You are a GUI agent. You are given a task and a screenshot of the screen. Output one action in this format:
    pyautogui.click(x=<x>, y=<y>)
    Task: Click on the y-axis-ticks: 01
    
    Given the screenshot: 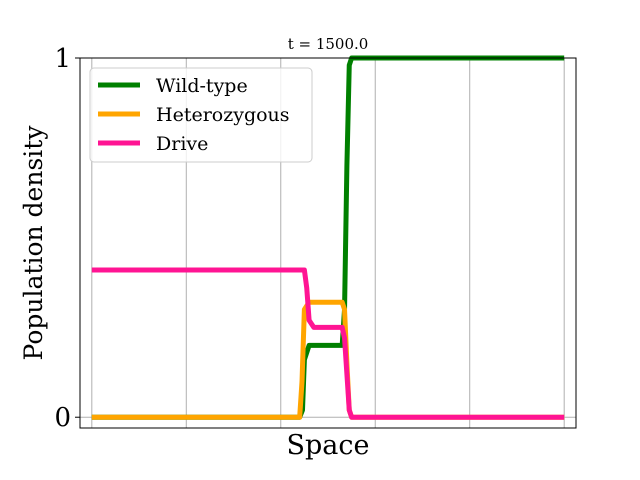 What is the action you would take?
    pyautogui.click(x=67, y=238)
    